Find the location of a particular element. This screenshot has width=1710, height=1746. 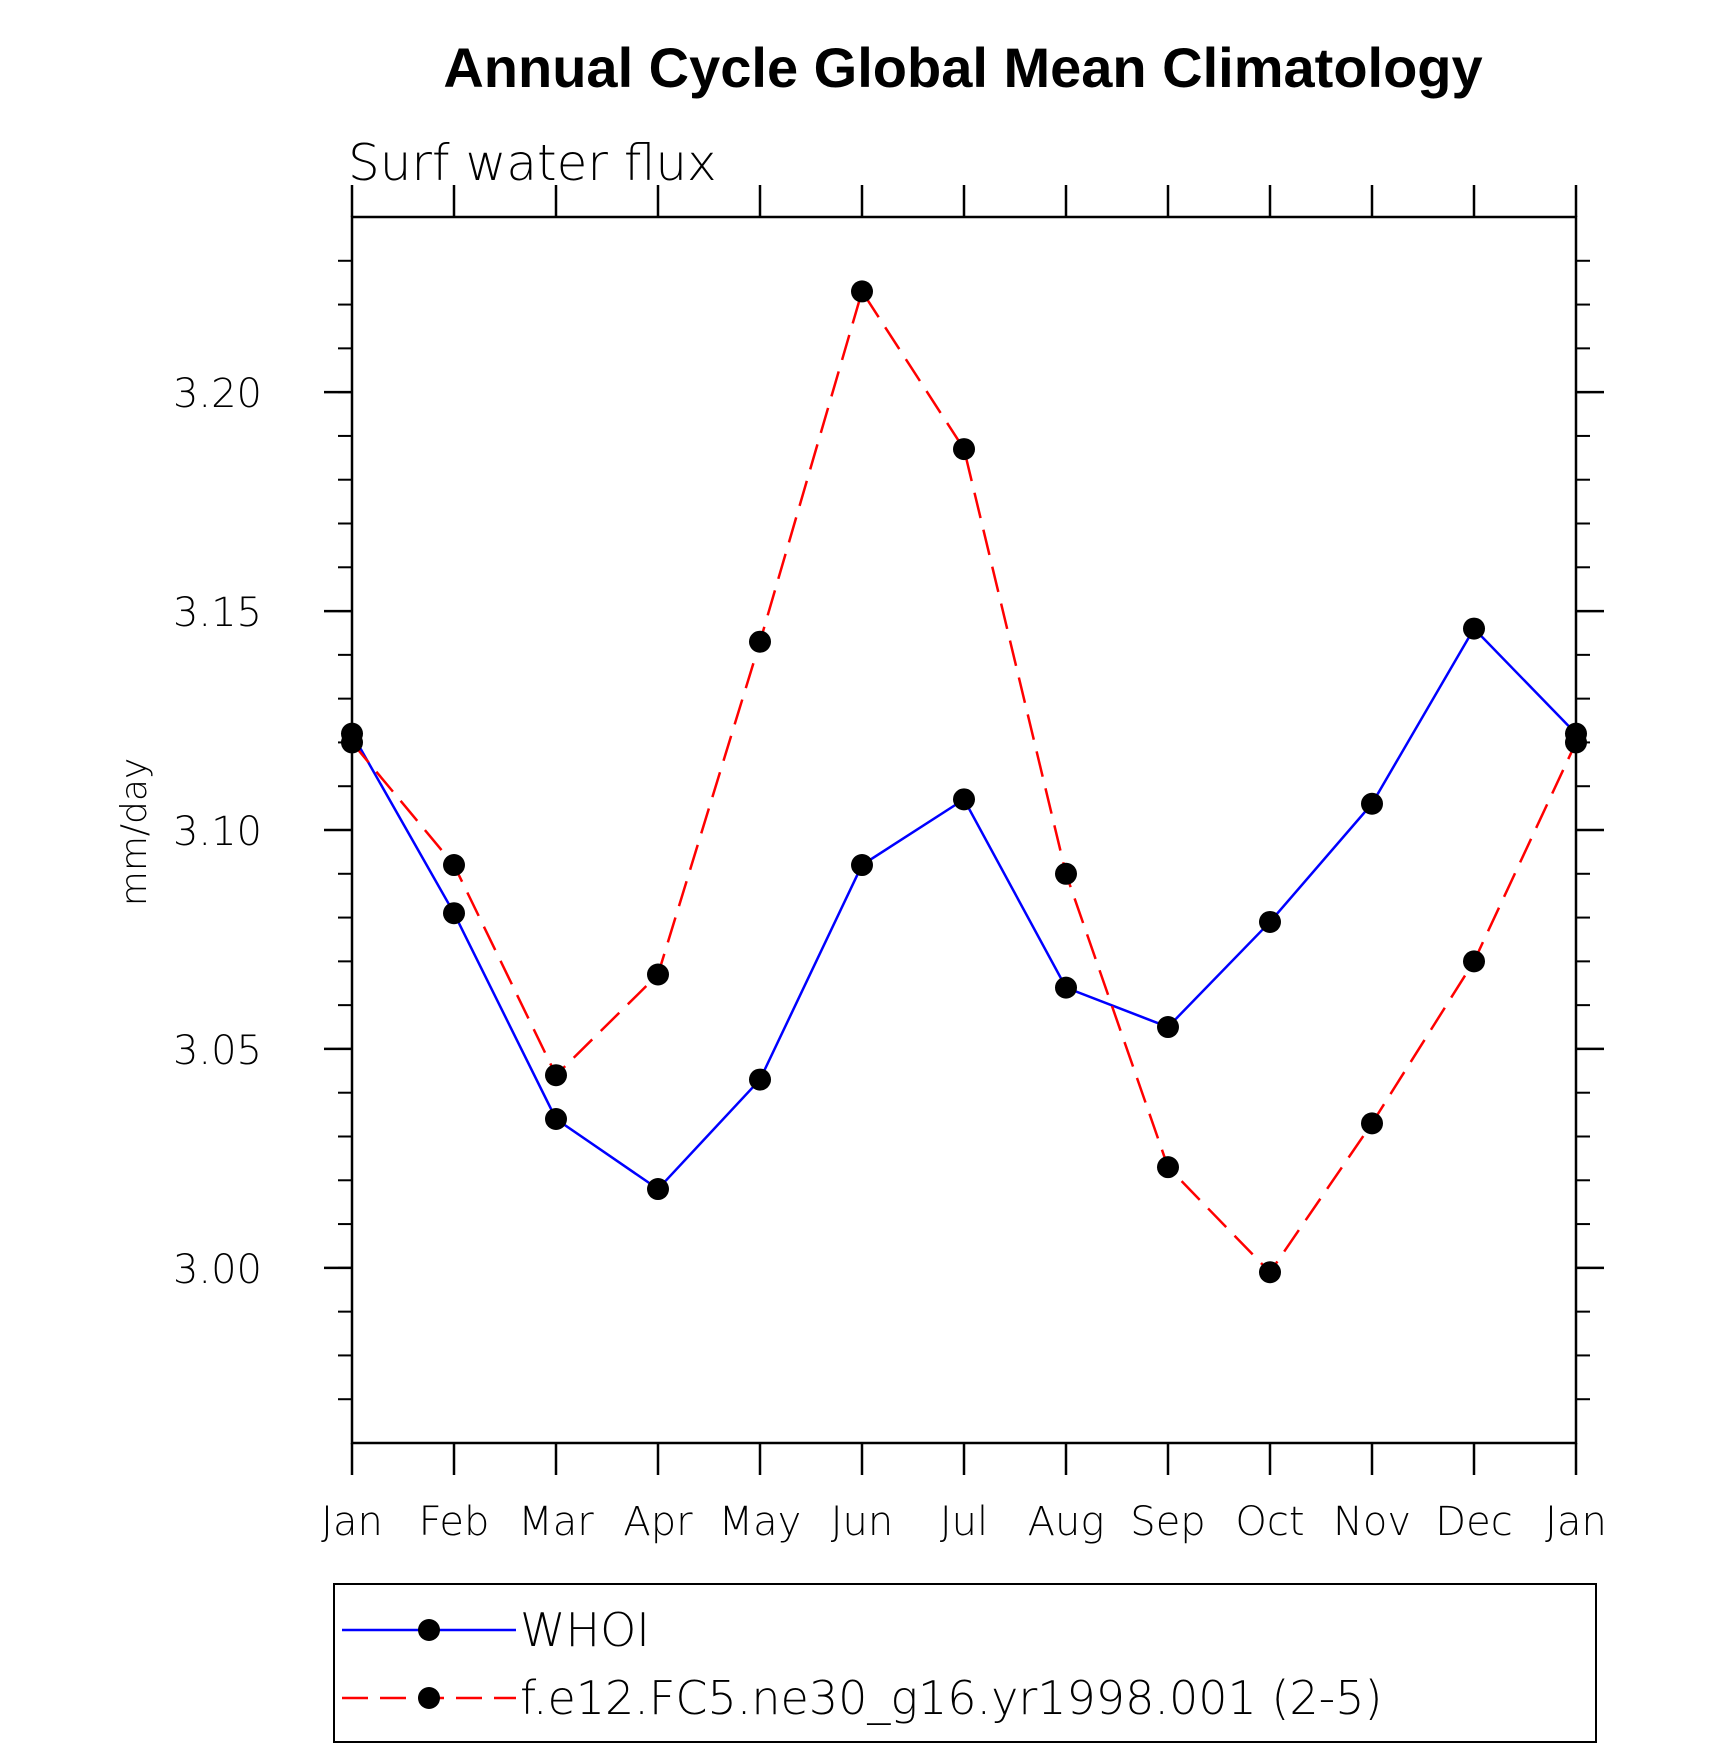

legend-label: f.e12.FC5.ne30_g16.yr1998.001 (2-5) is located at coordinates (951, 1698).